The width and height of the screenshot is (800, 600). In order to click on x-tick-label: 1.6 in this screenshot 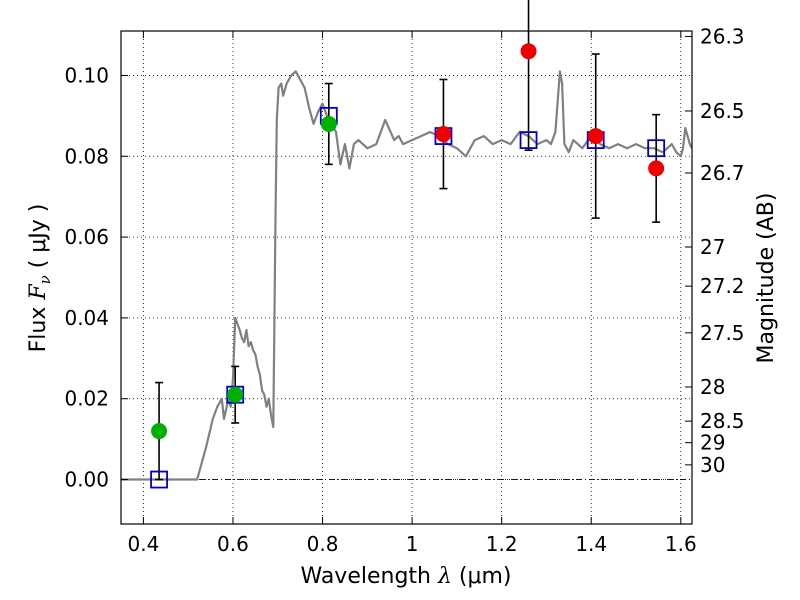, I will do `click(681, 544)`.